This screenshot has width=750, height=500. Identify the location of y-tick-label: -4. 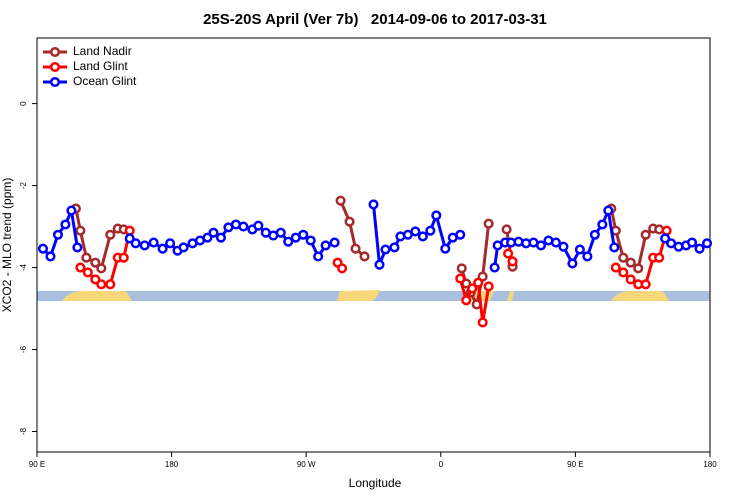
(23, 267).